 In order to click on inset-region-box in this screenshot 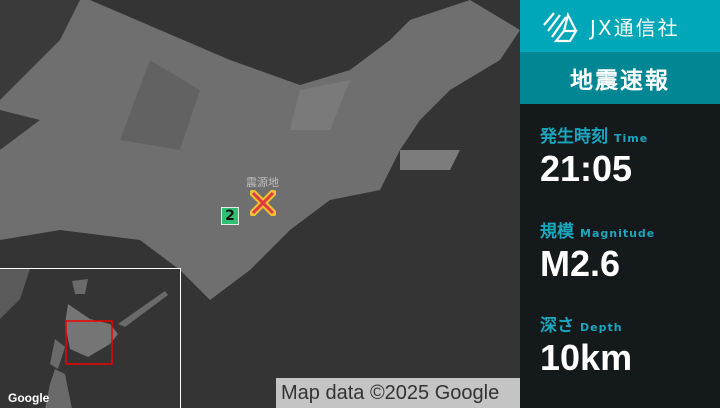, I will do `click(89, 342)`.